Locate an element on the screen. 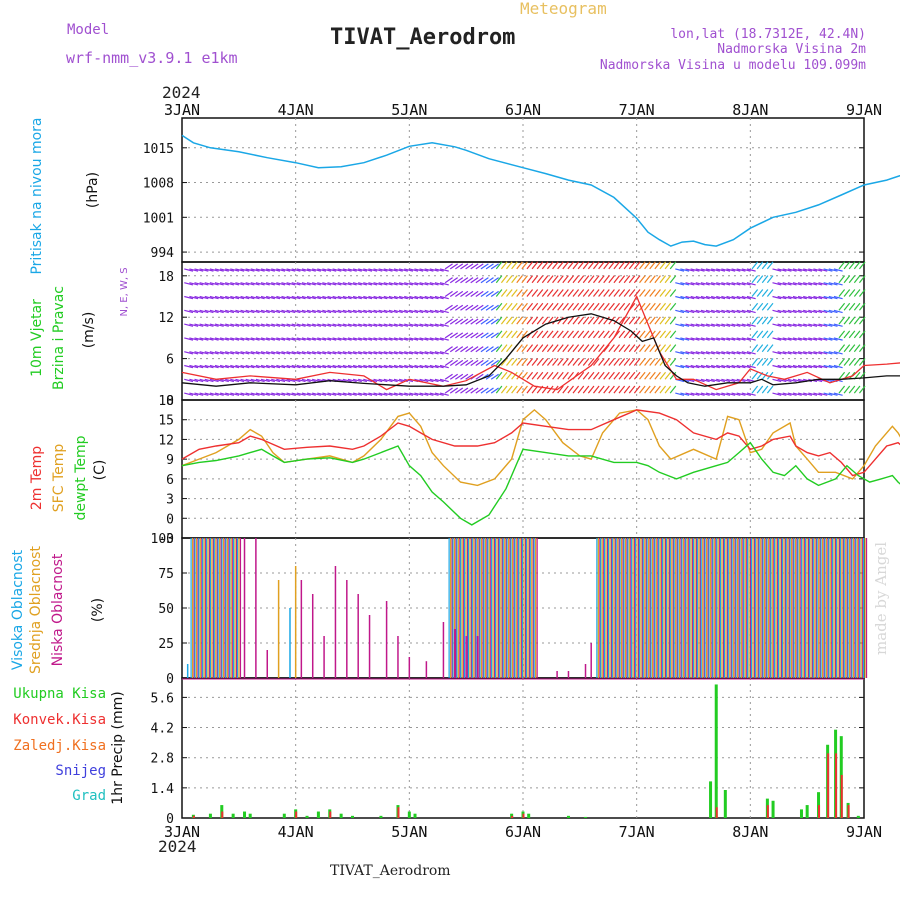 The image size is (900, 900). x-tick-label-top: 3JAN is located at coordinates (182, 110).